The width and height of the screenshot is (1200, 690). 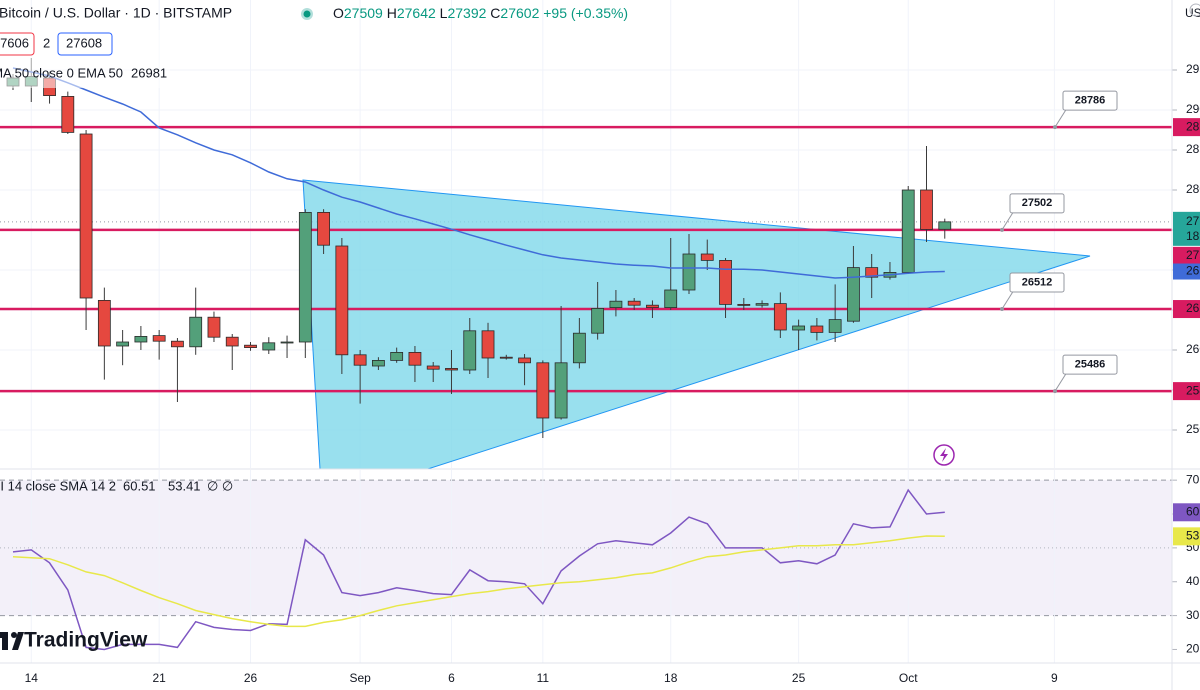 I want to click on countdown: 18, so click(x=1193, y=236).